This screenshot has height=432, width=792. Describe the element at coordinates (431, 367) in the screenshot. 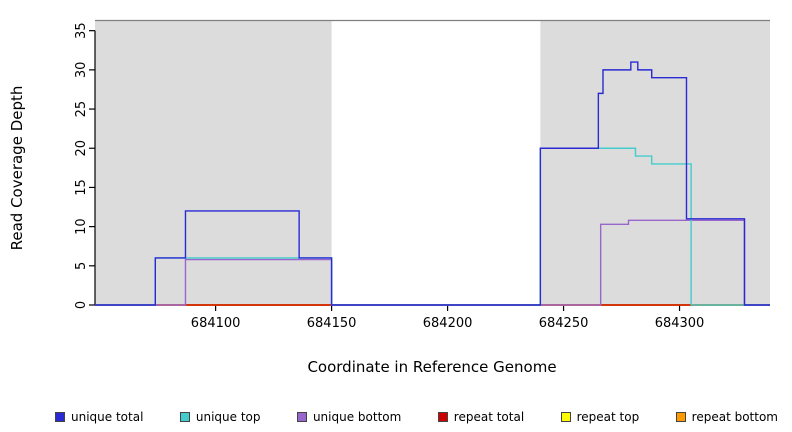

I see `x-axis-title: Coordinate in Reference Genome` at that location.